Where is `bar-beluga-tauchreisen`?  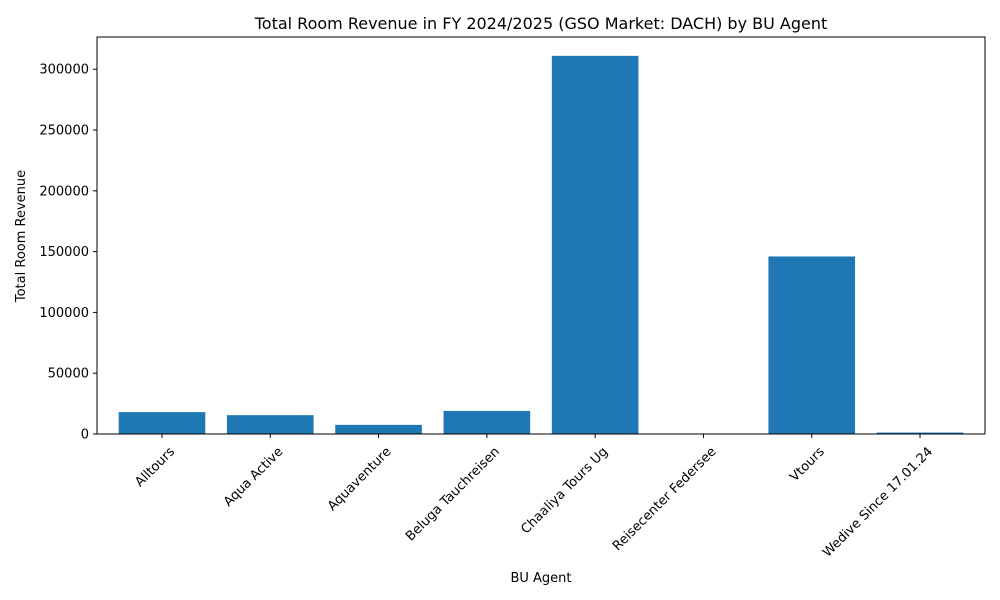 bar-beluga-tauchreisen is located at coordinates (487, 422).